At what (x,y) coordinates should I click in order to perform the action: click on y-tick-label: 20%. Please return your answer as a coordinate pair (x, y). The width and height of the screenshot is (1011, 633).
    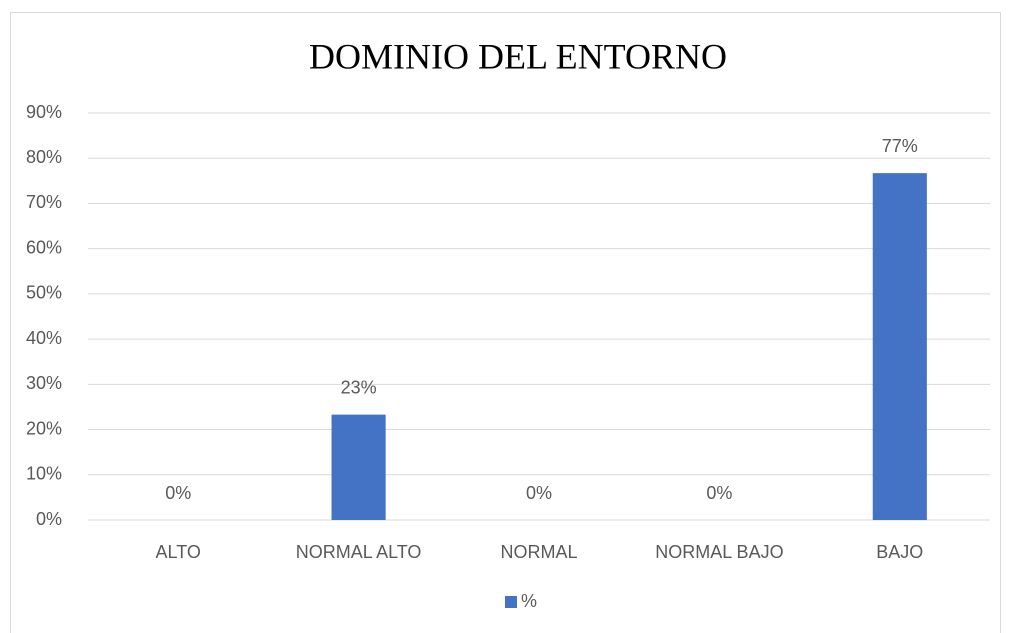
    Looking at the image, I should click on (44, 428).